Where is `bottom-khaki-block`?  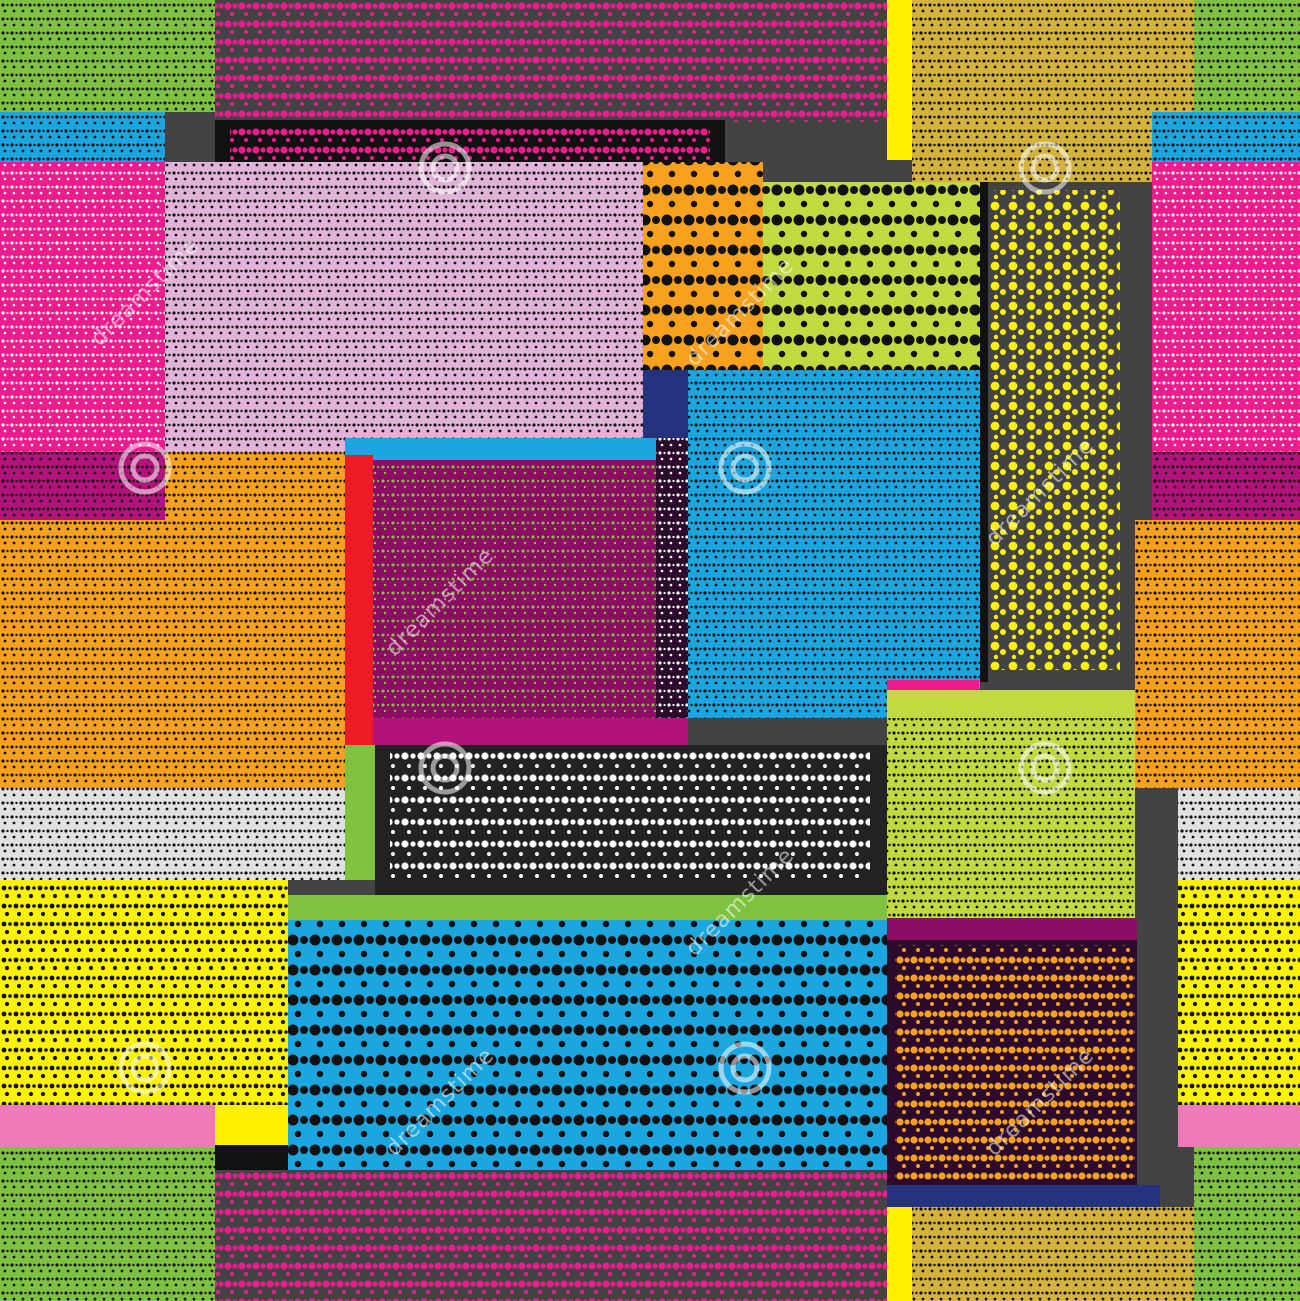 bottom-khaki-block is located at coordinates (1053, 1254).